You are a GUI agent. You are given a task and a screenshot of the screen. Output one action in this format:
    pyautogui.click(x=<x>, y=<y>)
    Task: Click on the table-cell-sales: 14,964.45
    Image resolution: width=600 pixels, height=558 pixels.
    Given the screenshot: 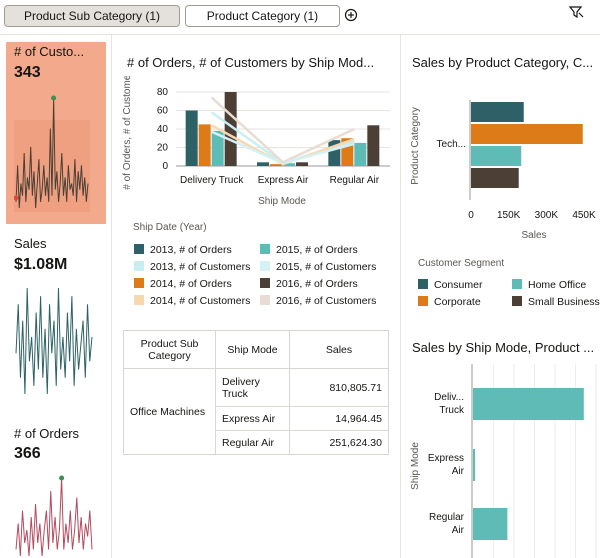 What is the action you would take?
    pyautogui.click(x=339, y=418)
    